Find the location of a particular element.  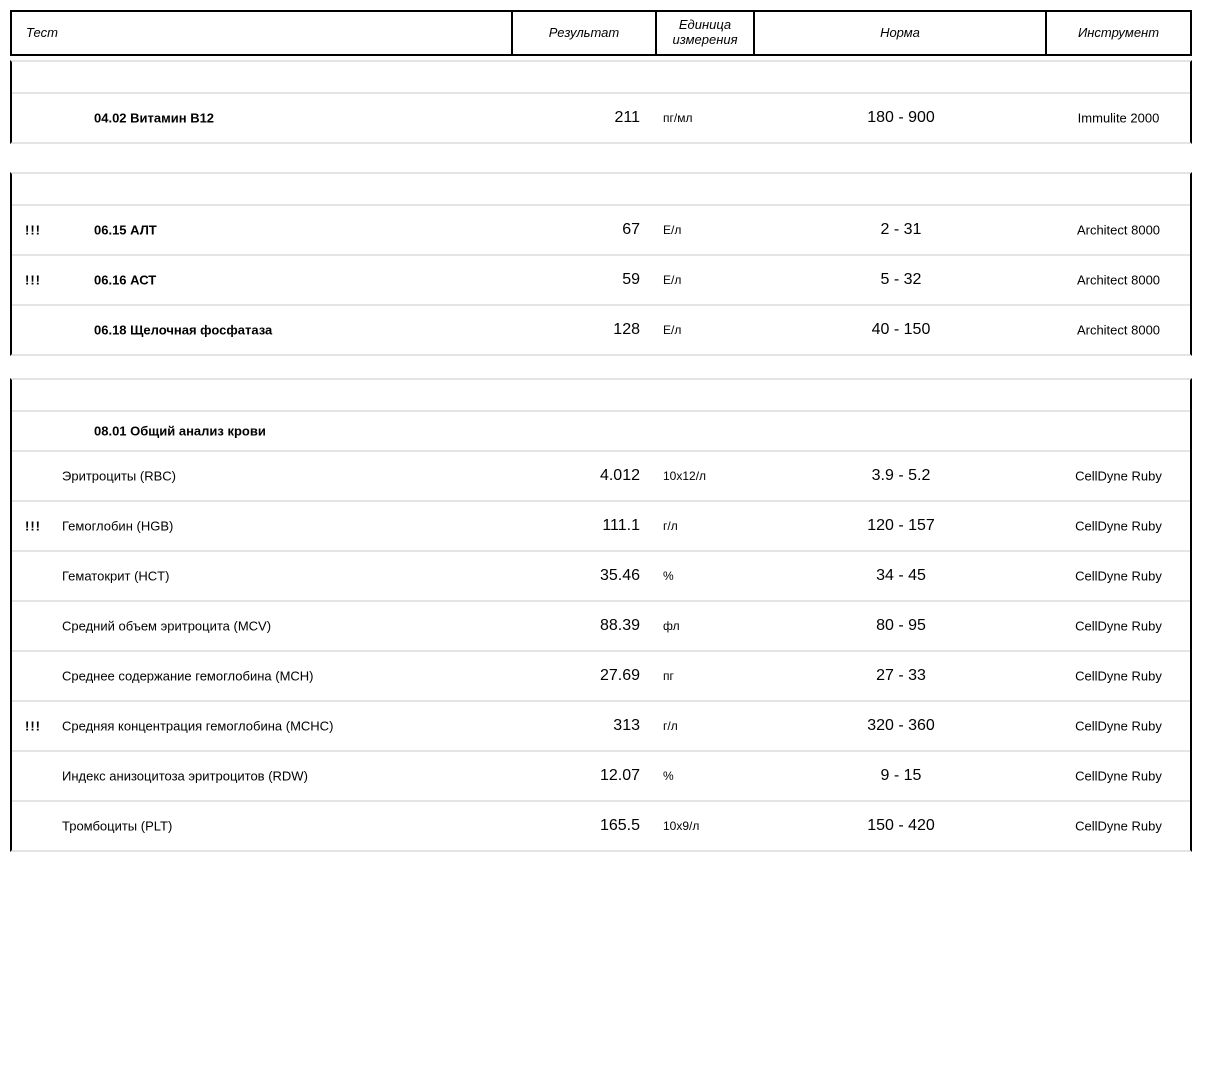

norm-range: 150 - 420 is located at coordinates (901, 825).